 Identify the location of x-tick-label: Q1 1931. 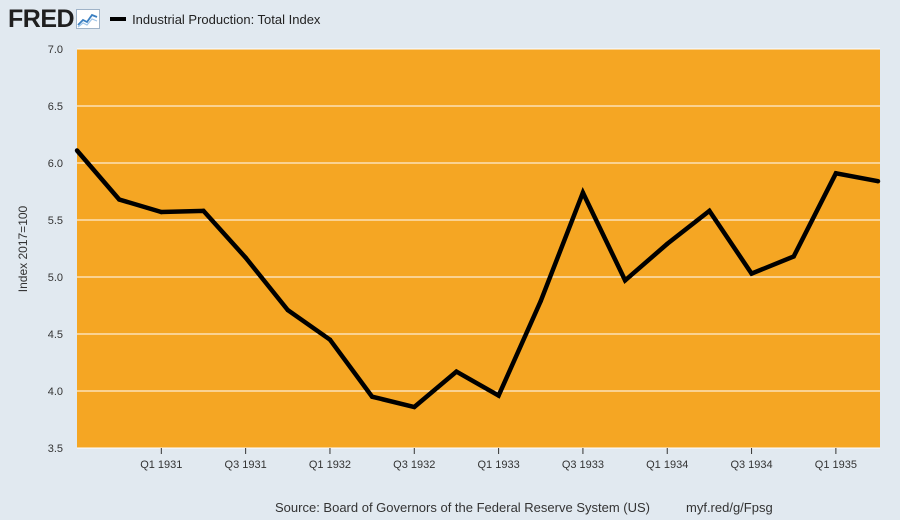
(161, 465).